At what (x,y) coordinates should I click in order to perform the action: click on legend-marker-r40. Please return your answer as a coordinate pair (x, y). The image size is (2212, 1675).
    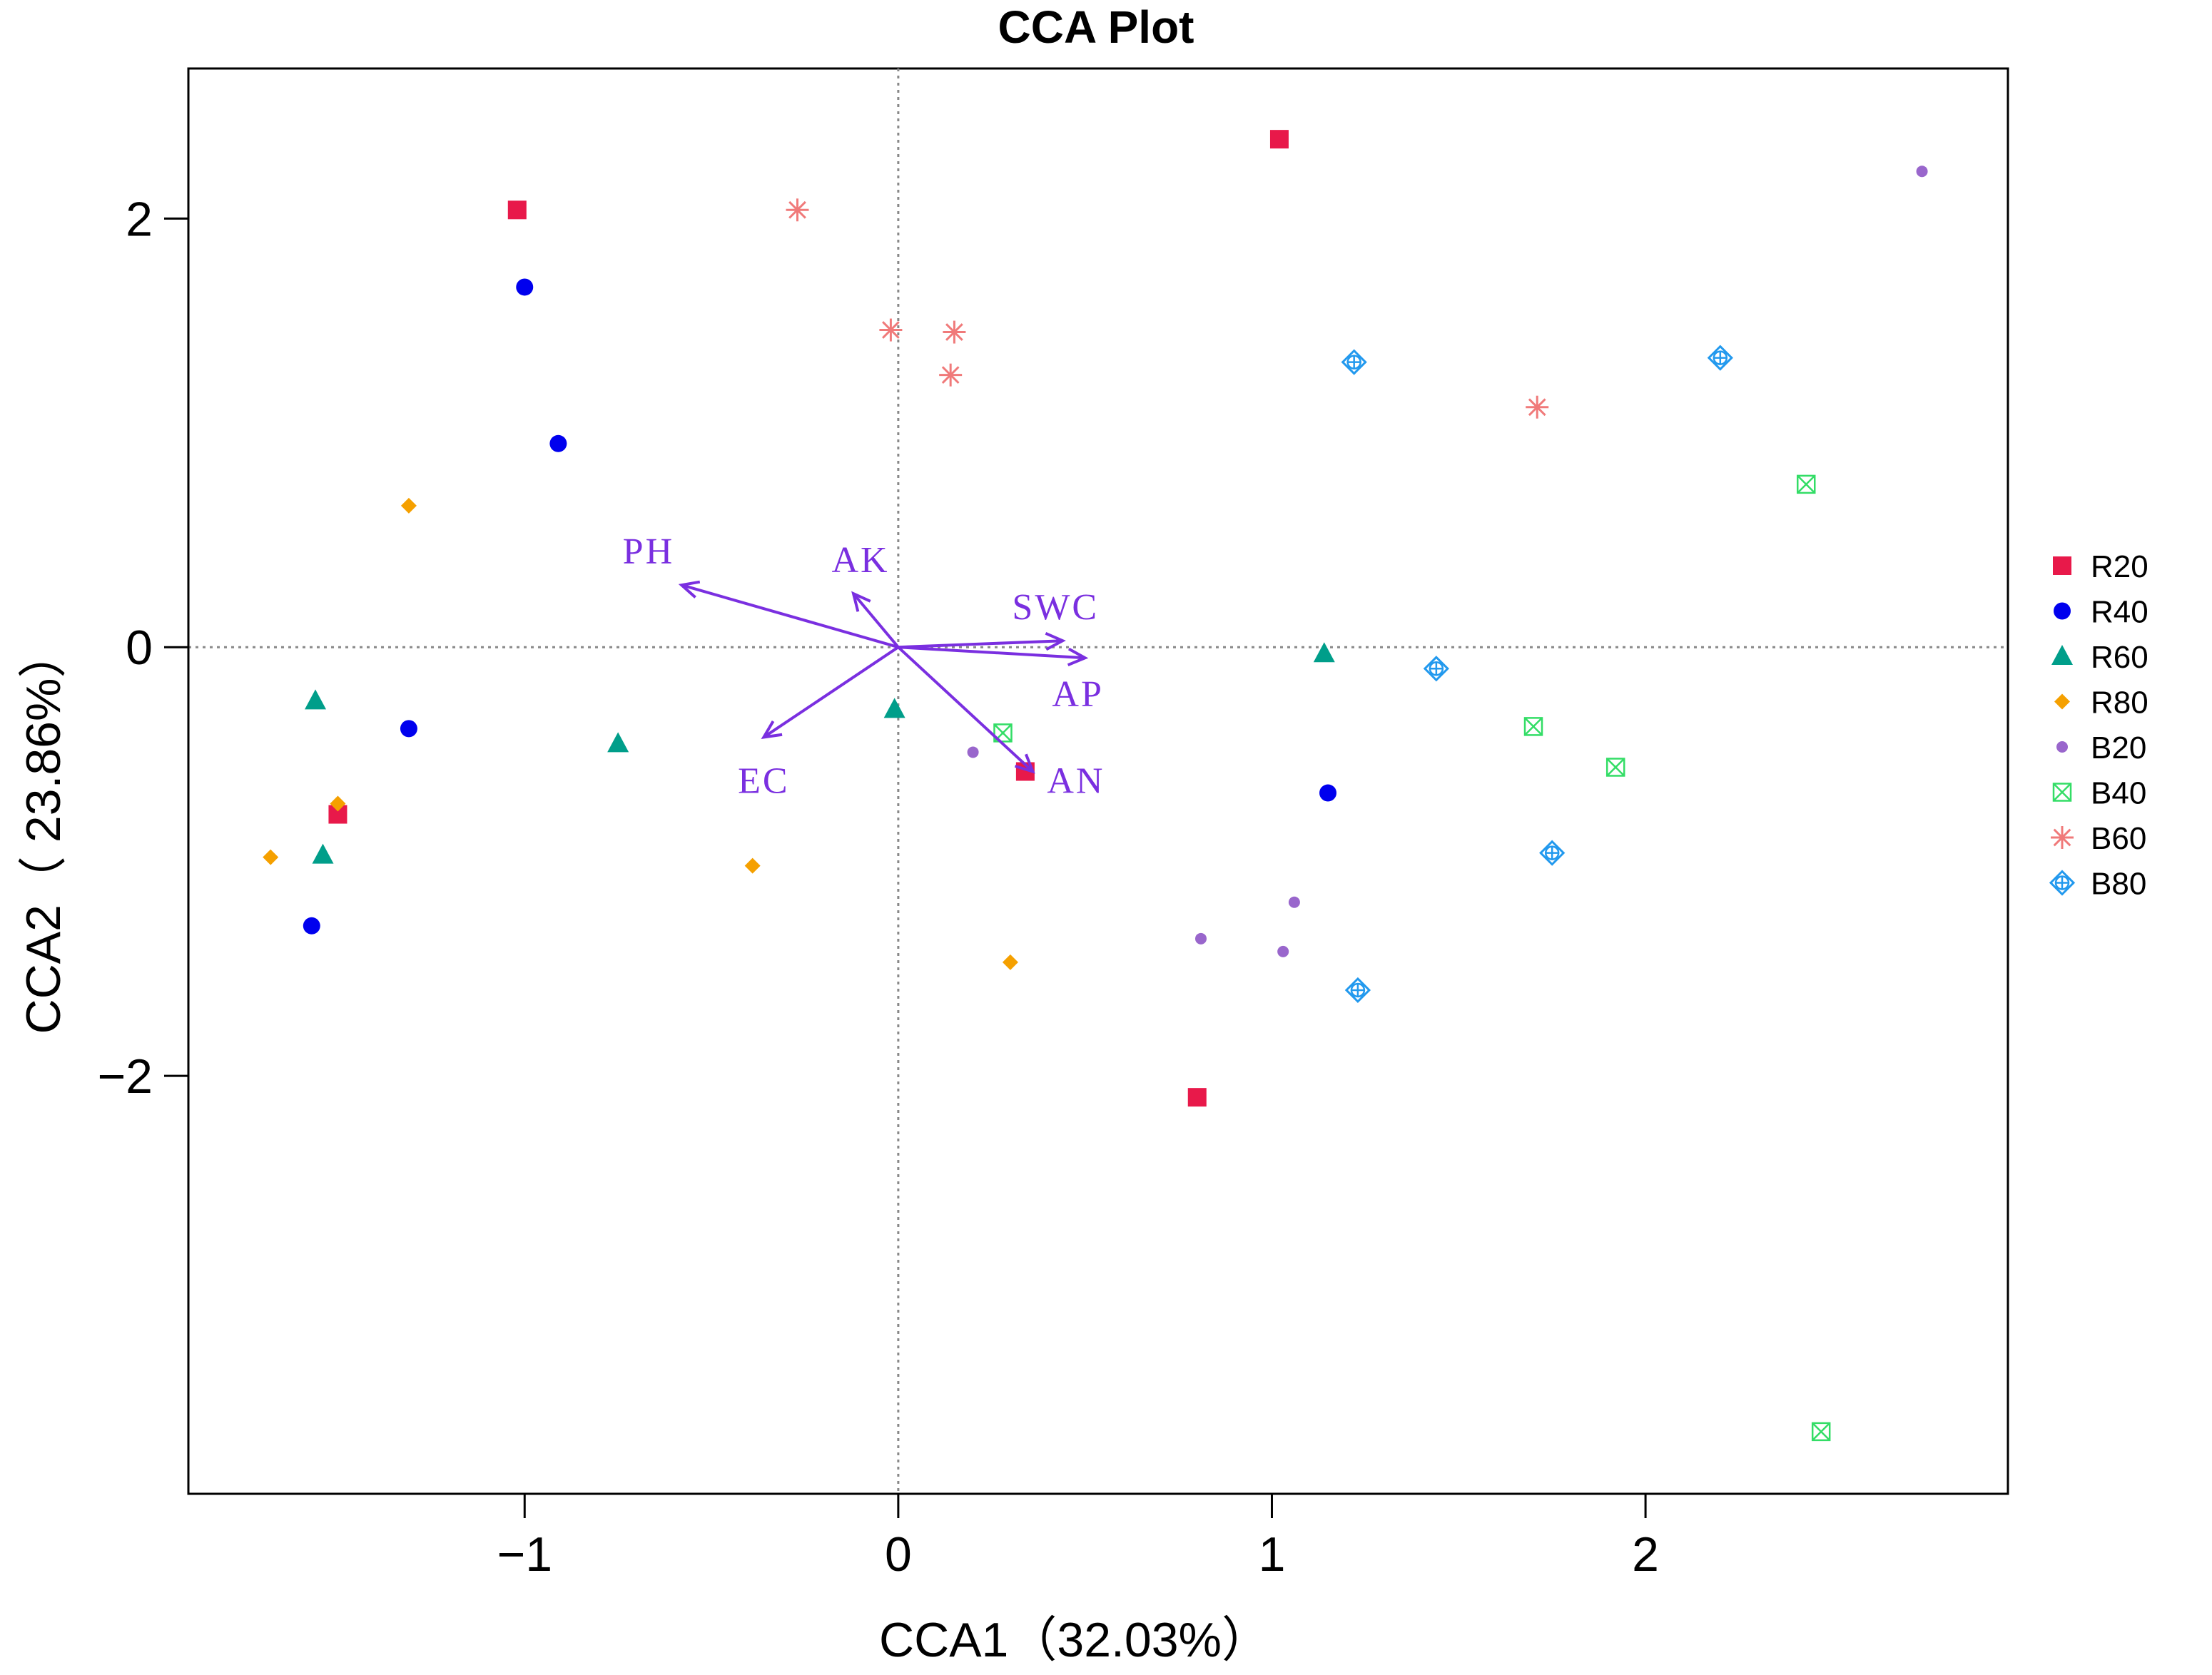
    Looking at the image, I should click on (2062, 611).